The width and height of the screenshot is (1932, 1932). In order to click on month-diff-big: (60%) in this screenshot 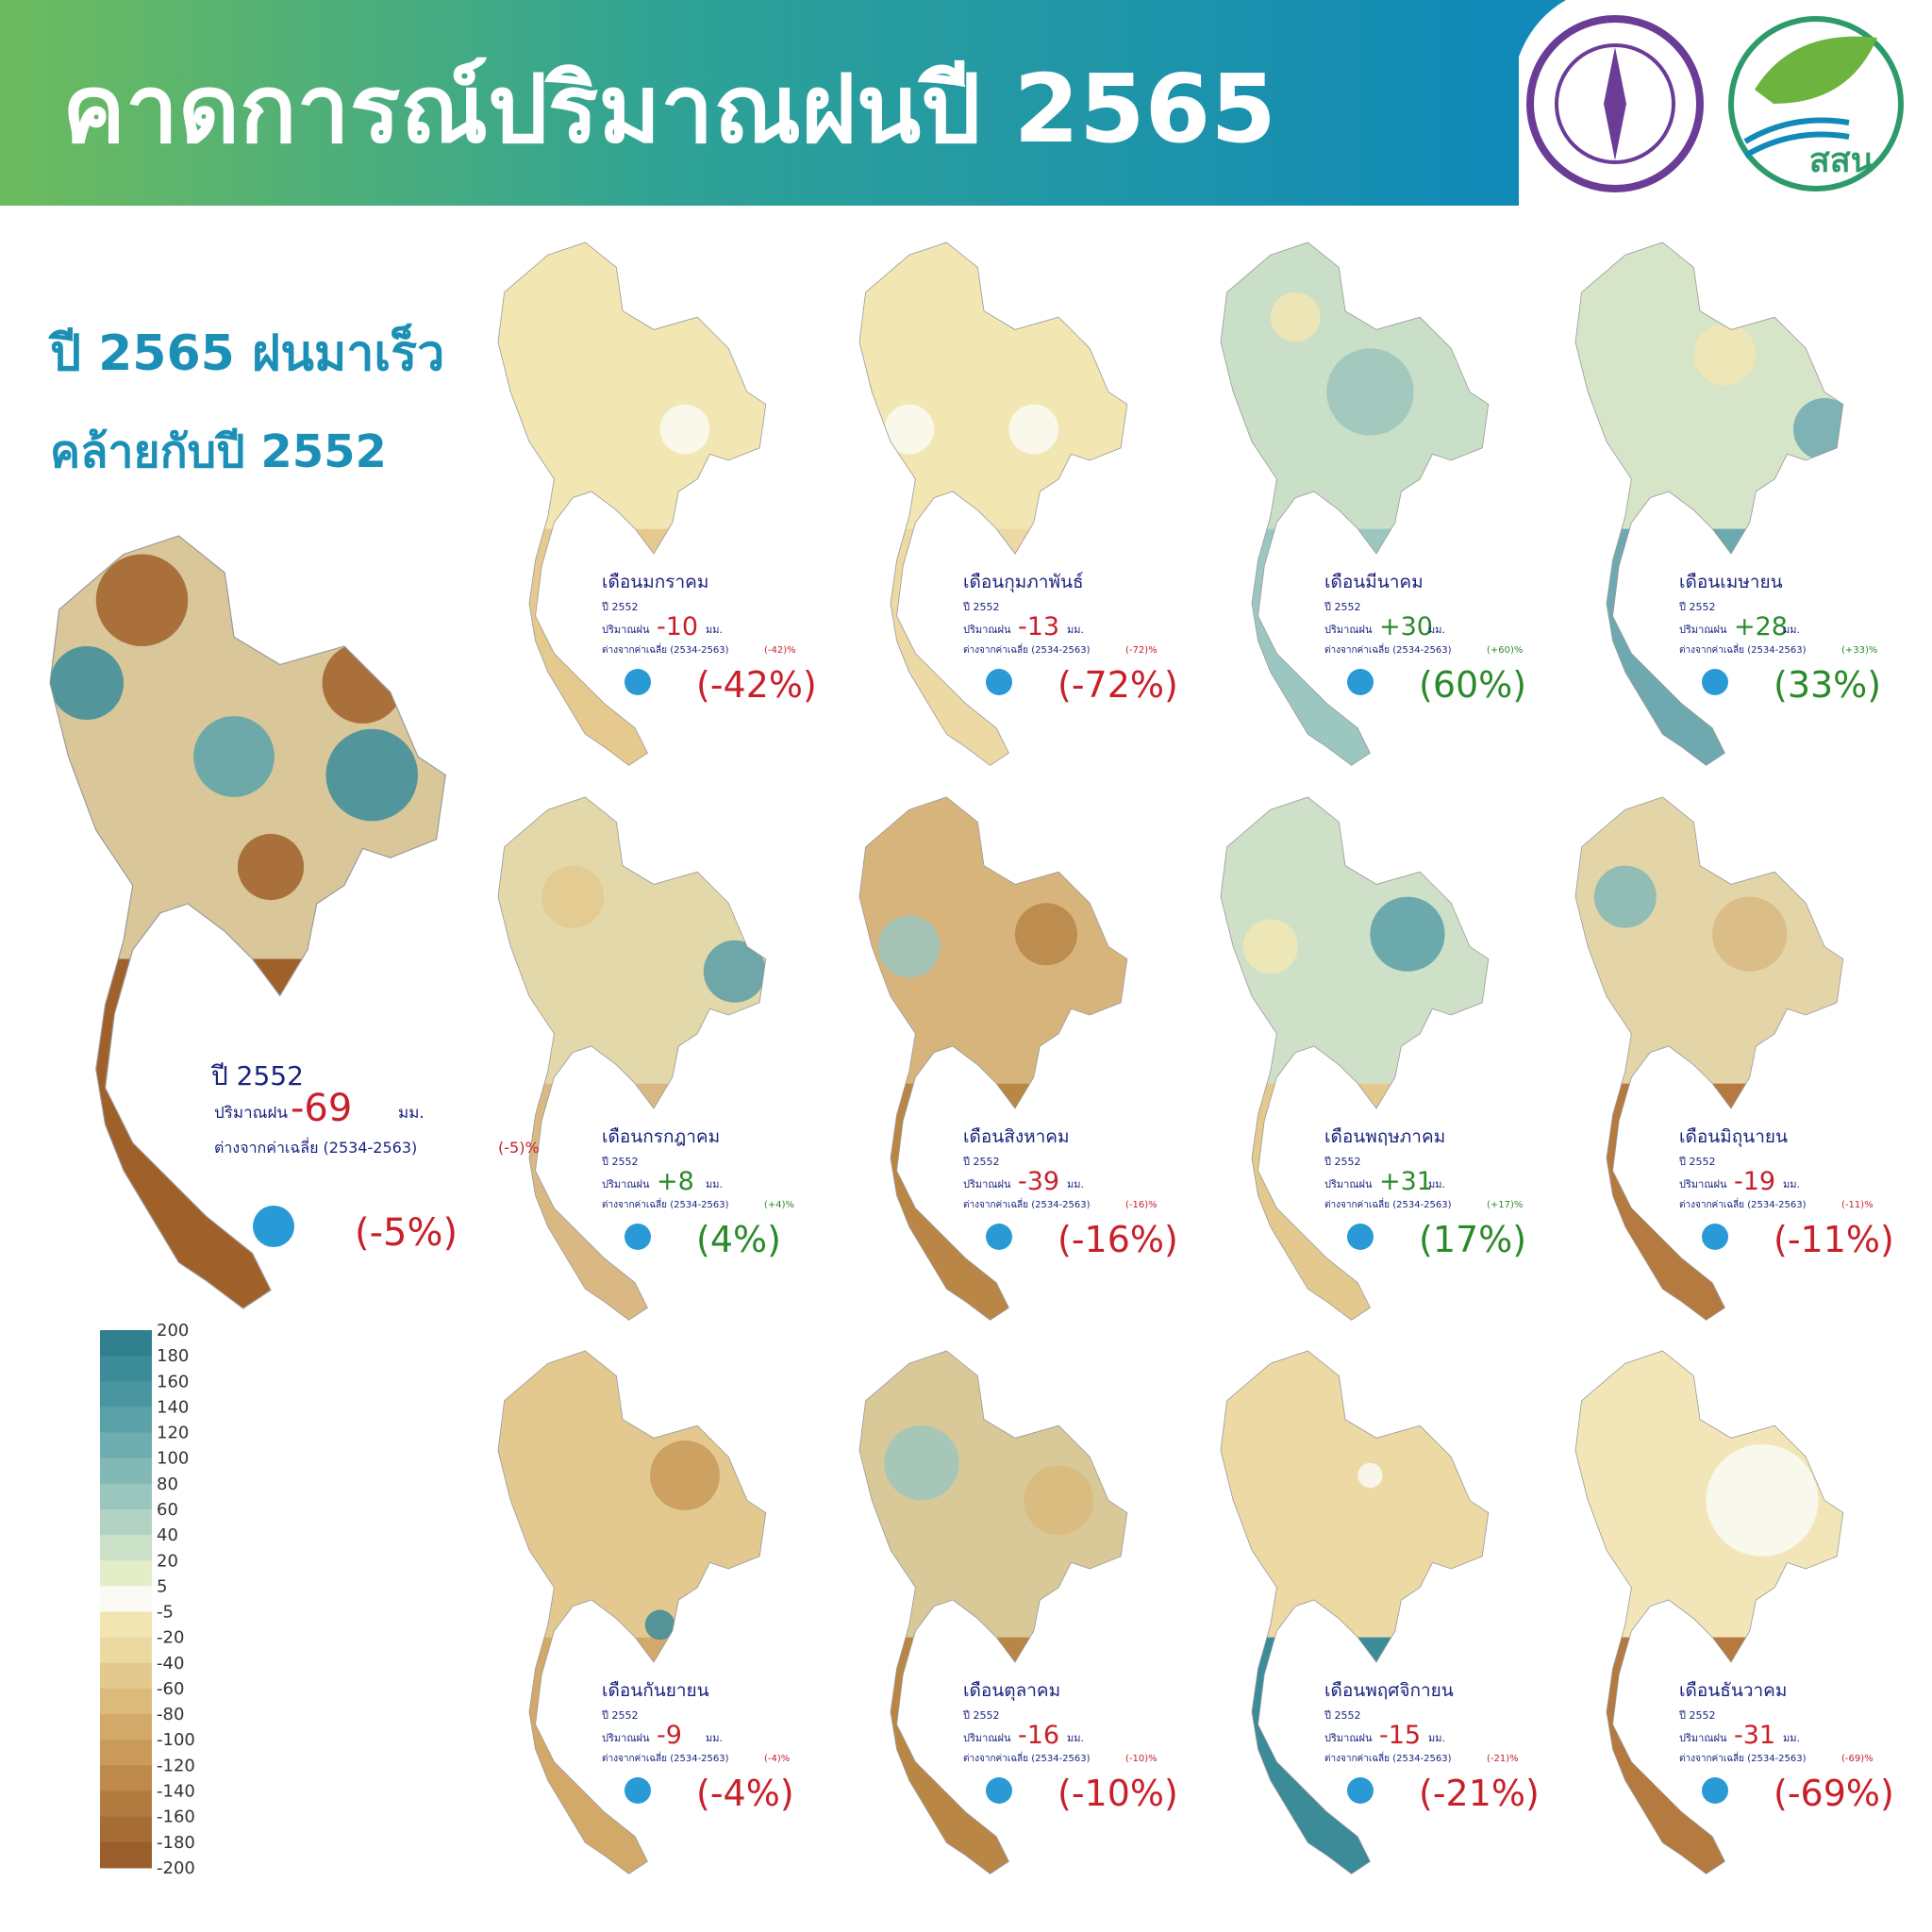, I will do `click(1473, 685)`.